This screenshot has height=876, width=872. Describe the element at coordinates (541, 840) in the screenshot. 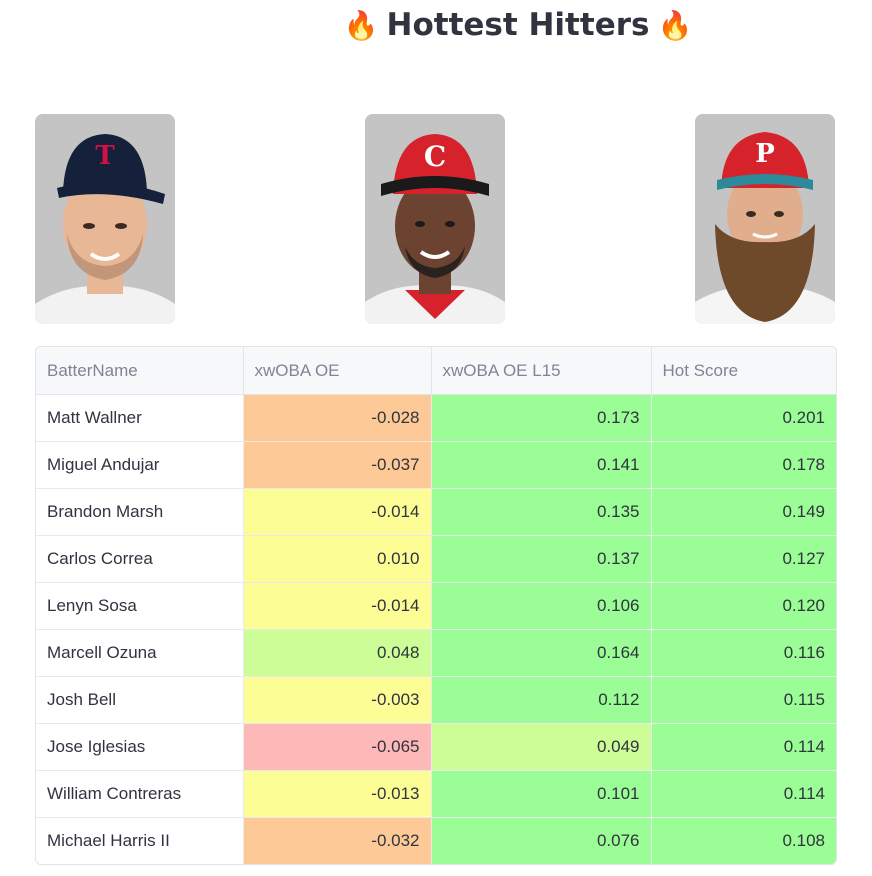

I see `cell-xwoba-oe-l15: 0.076` at that location.